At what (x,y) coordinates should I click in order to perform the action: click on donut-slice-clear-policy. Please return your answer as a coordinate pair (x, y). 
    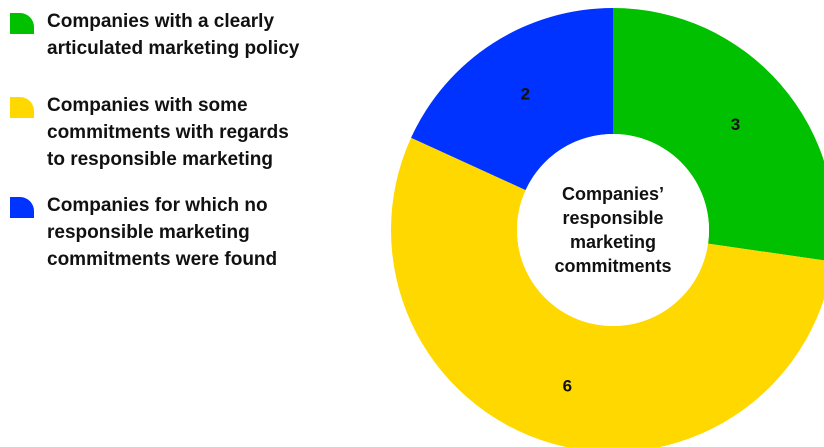
    Looking at the image, I should click on (718, 134).